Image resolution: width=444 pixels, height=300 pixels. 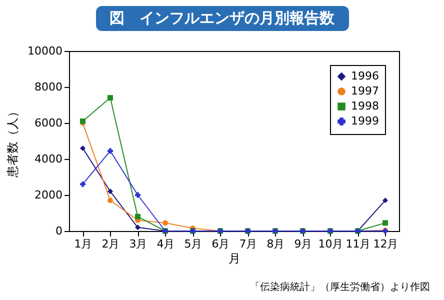 What do you see at coordinates (222, 18) in the screenshot?
I see `chart-title: 図 インフルエンザの月別報告数` at bounding box center [222, 18].